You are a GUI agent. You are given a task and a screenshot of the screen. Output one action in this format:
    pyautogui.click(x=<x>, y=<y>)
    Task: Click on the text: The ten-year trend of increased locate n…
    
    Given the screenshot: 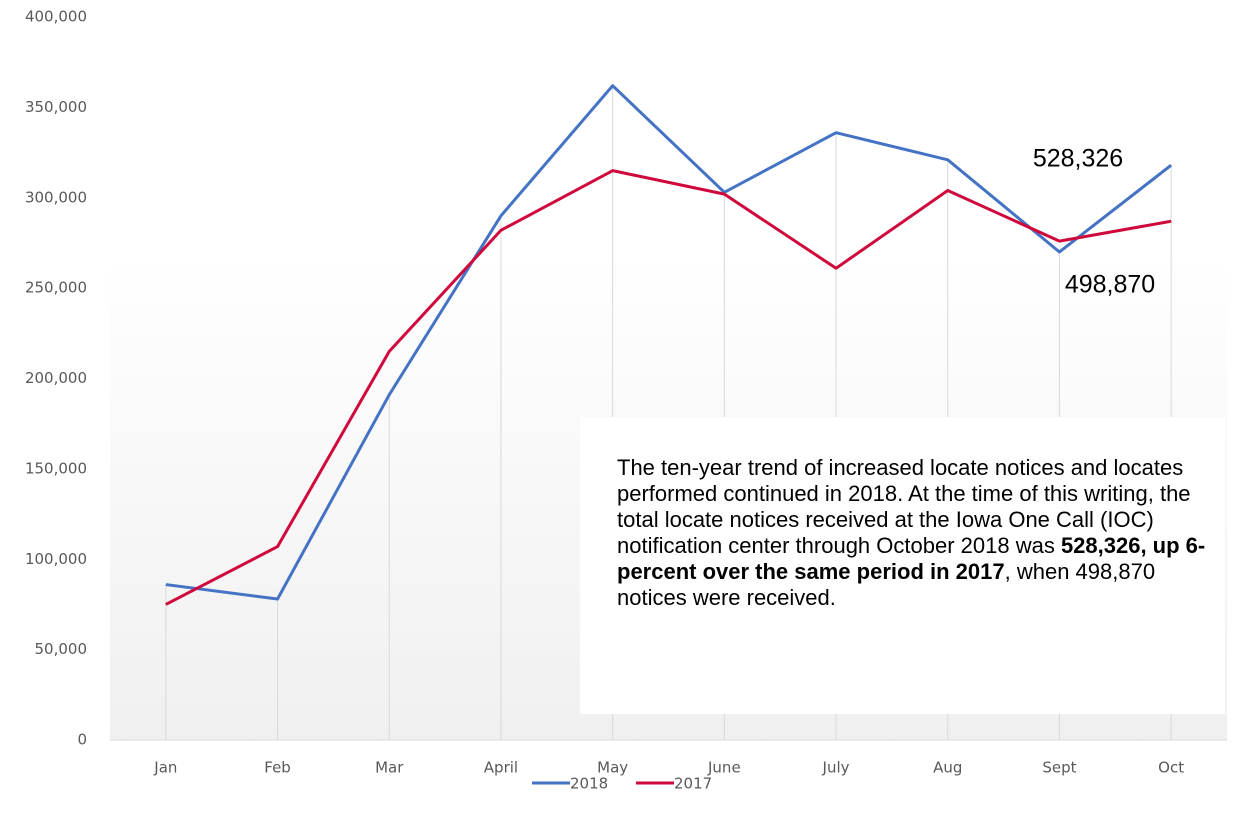 What is the action you would take?
    pyautogui.click(x=904, y=506)
    